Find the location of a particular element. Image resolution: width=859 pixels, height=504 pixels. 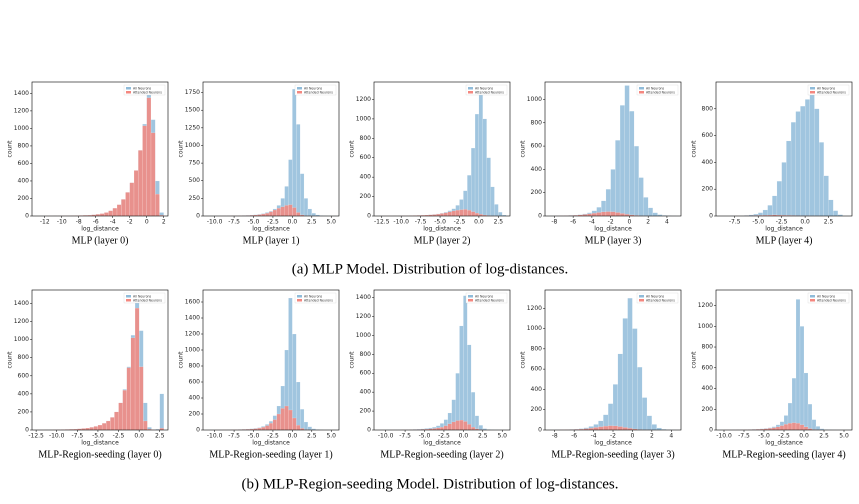

y-axis-label: count is located at coordinates (523, 360).